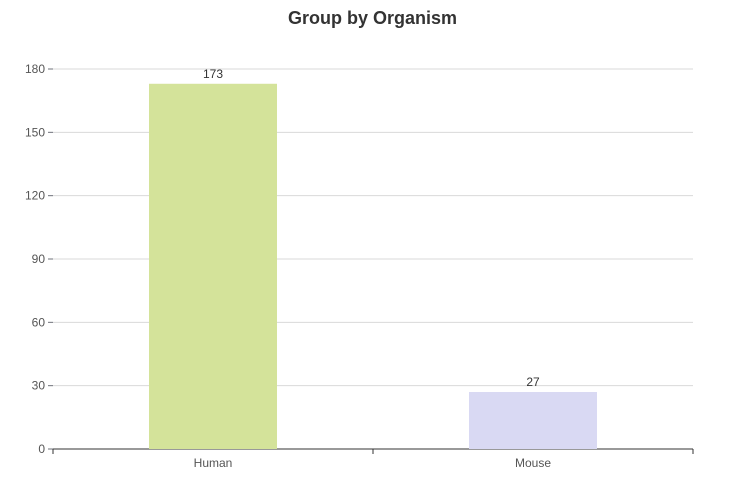 The height and width of the screenshot is (484, 745). What do you see at coordinates (39, 259) in the screenshot?
I see `y-tick-label-90: 90` at bounding box center [39, 259].